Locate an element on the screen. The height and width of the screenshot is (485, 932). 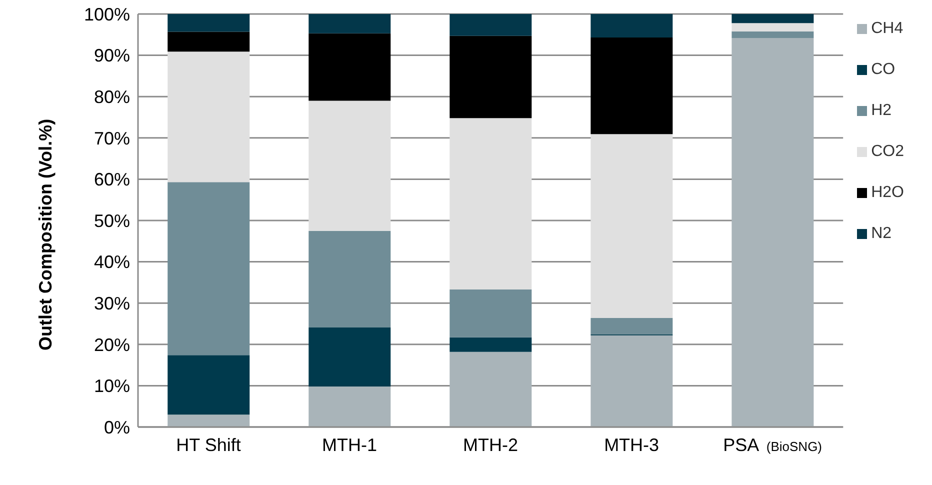
y-axis-title: Outlet Composition (Vol.%) is located at coordinates (45, 234).